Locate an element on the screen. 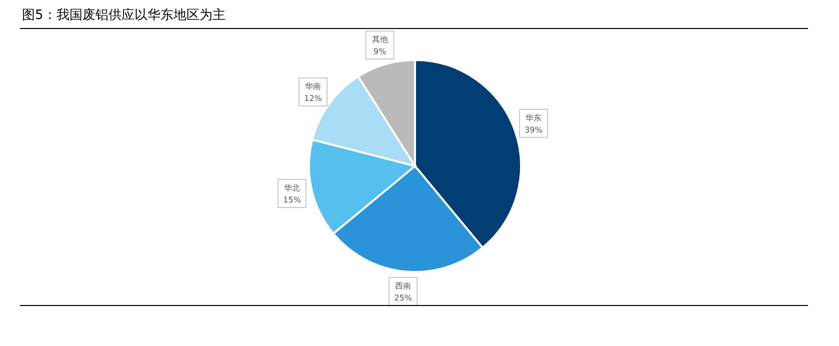 This screenshot has height=346, width=839. slice-label: 华南 is located at coordinates (313, 86).